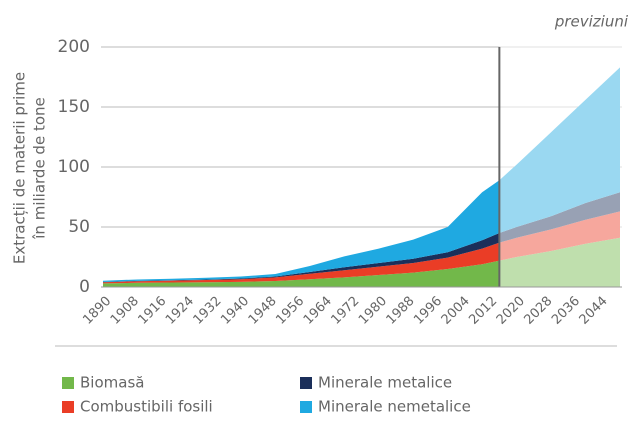  I want to click on y-tick-label: 50, so click(79, 227).